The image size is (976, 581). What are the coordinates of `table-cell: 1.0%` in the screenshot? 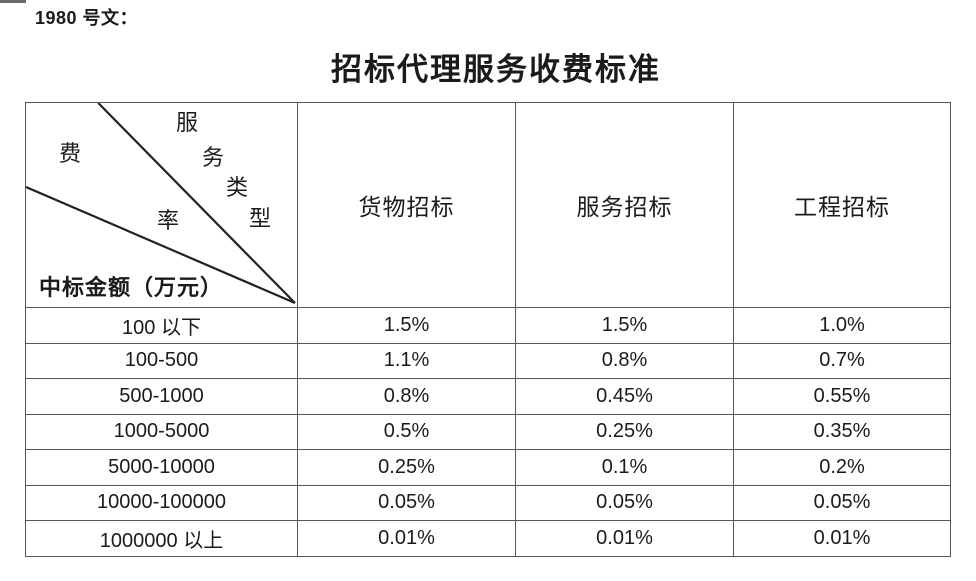 It's located at (842, 325).